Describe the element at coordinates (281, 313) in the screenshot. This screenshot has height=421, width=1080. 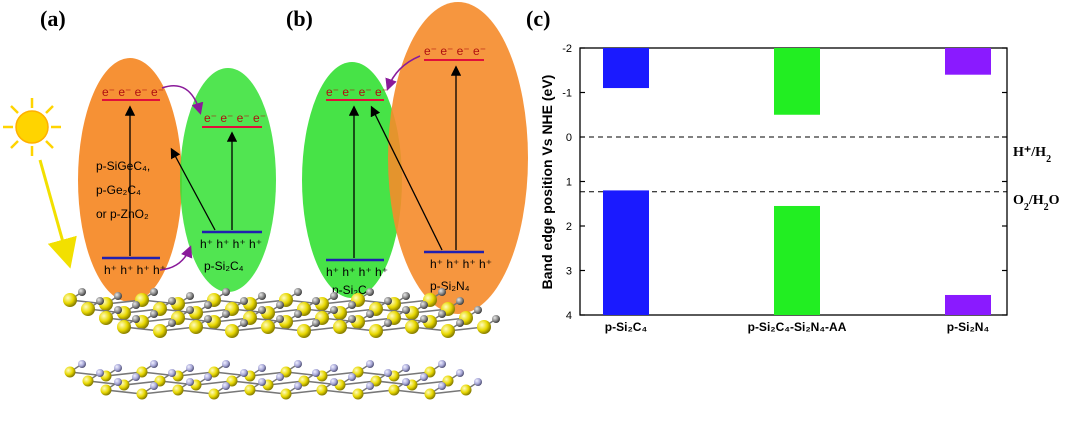
I see `top-layer-si2c4` at that location.